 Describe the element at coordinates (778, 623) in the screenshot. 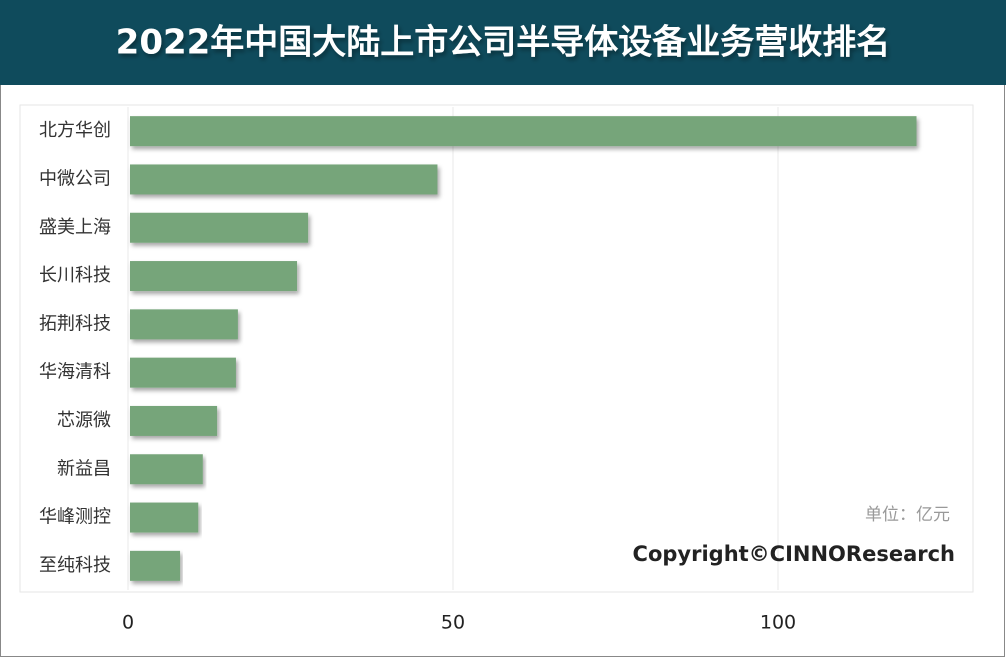

I see `x-tick-label: 100` at that location.